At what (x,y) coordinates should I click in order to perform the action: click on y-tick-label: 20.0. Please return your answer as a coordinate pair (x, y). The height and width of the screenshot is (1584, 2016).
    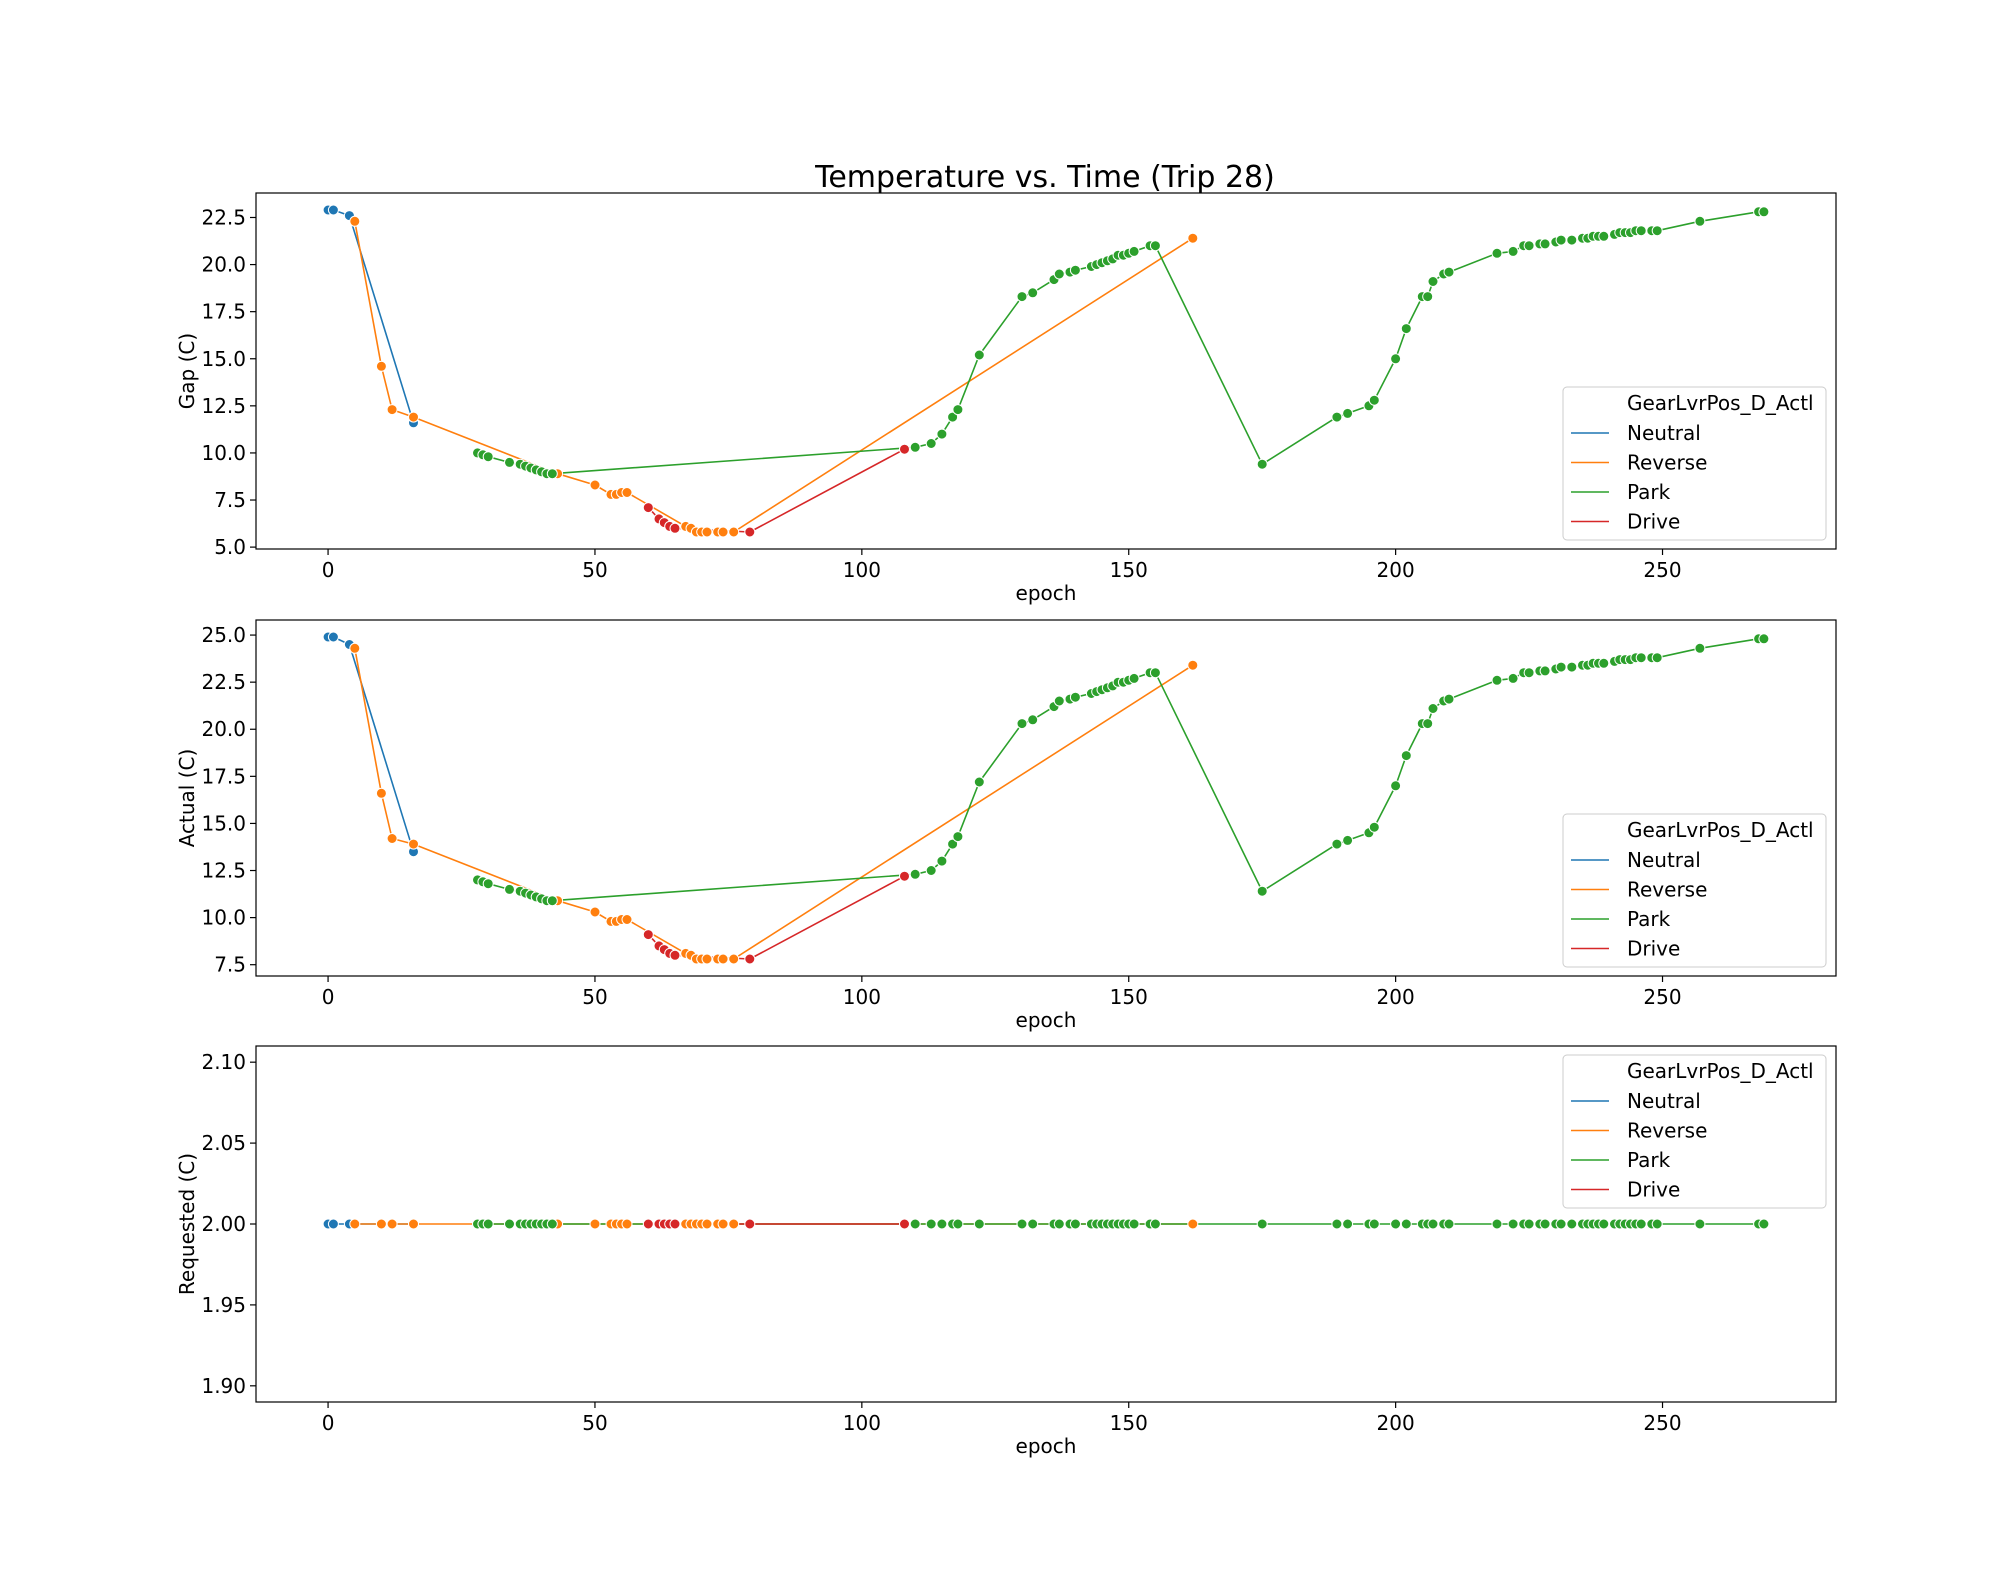
    Looking at the image, I should click on (223, 729).